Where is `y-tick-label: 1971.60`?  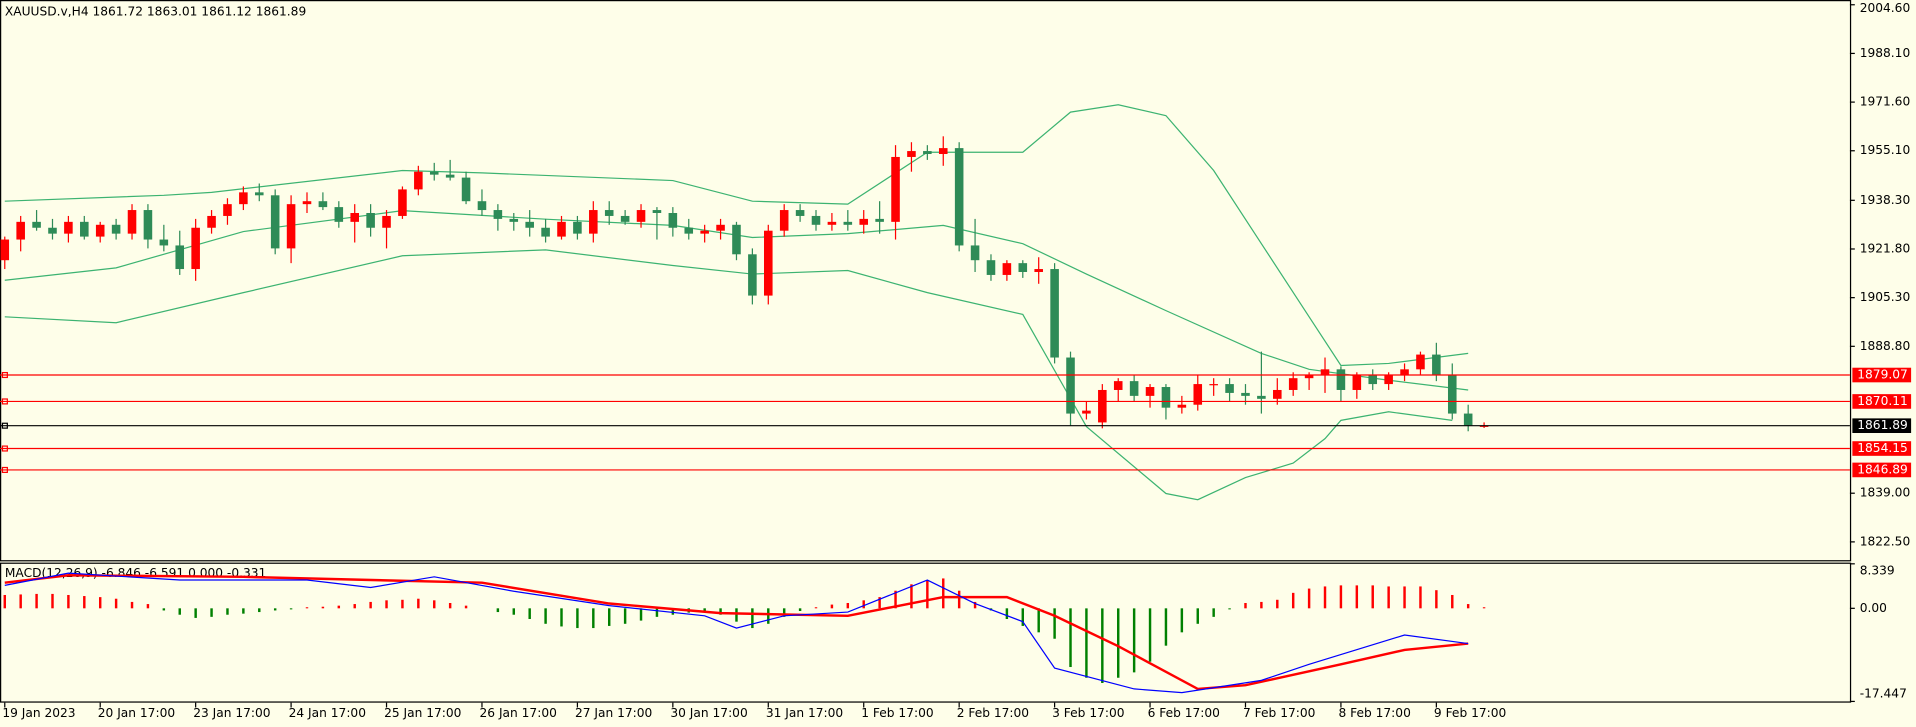 y-tick-label: 1971.60 is located at coordinates (1885, 102).